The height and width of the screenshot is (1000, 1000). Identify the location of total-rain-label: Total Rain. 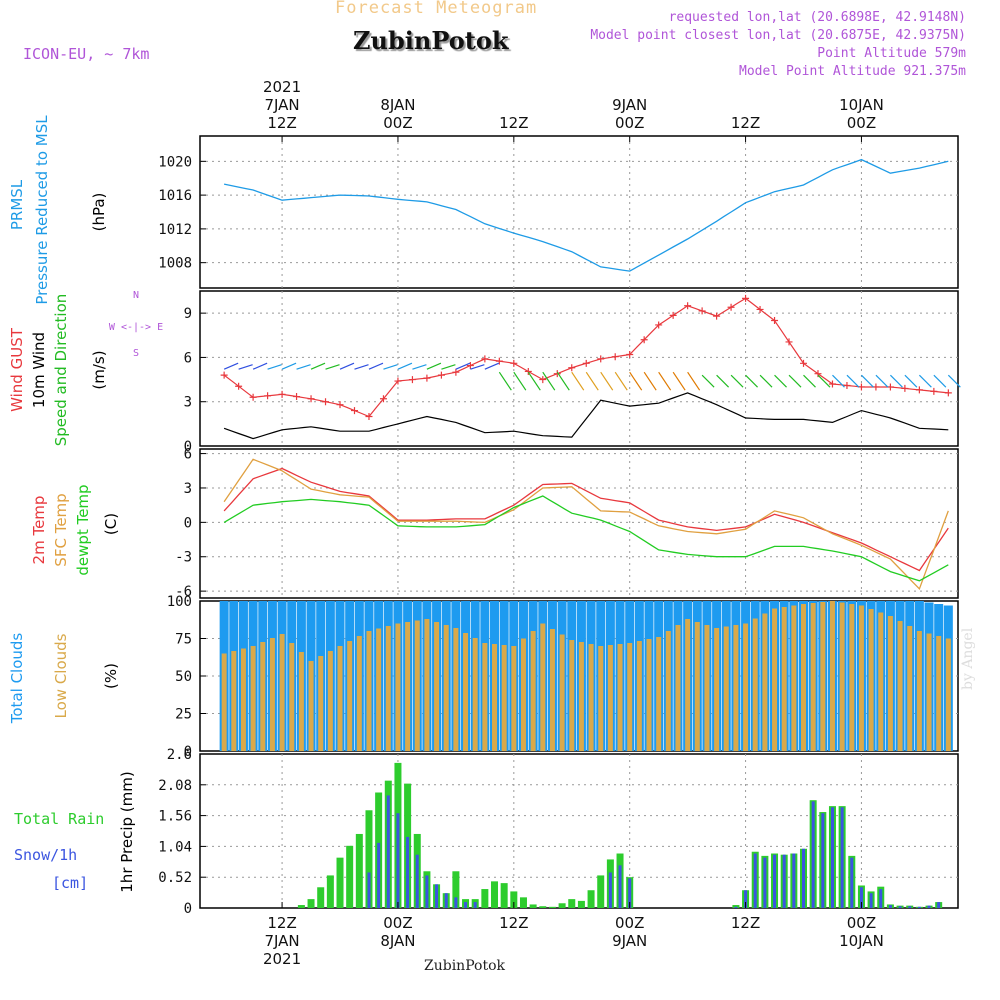
(59, 819).